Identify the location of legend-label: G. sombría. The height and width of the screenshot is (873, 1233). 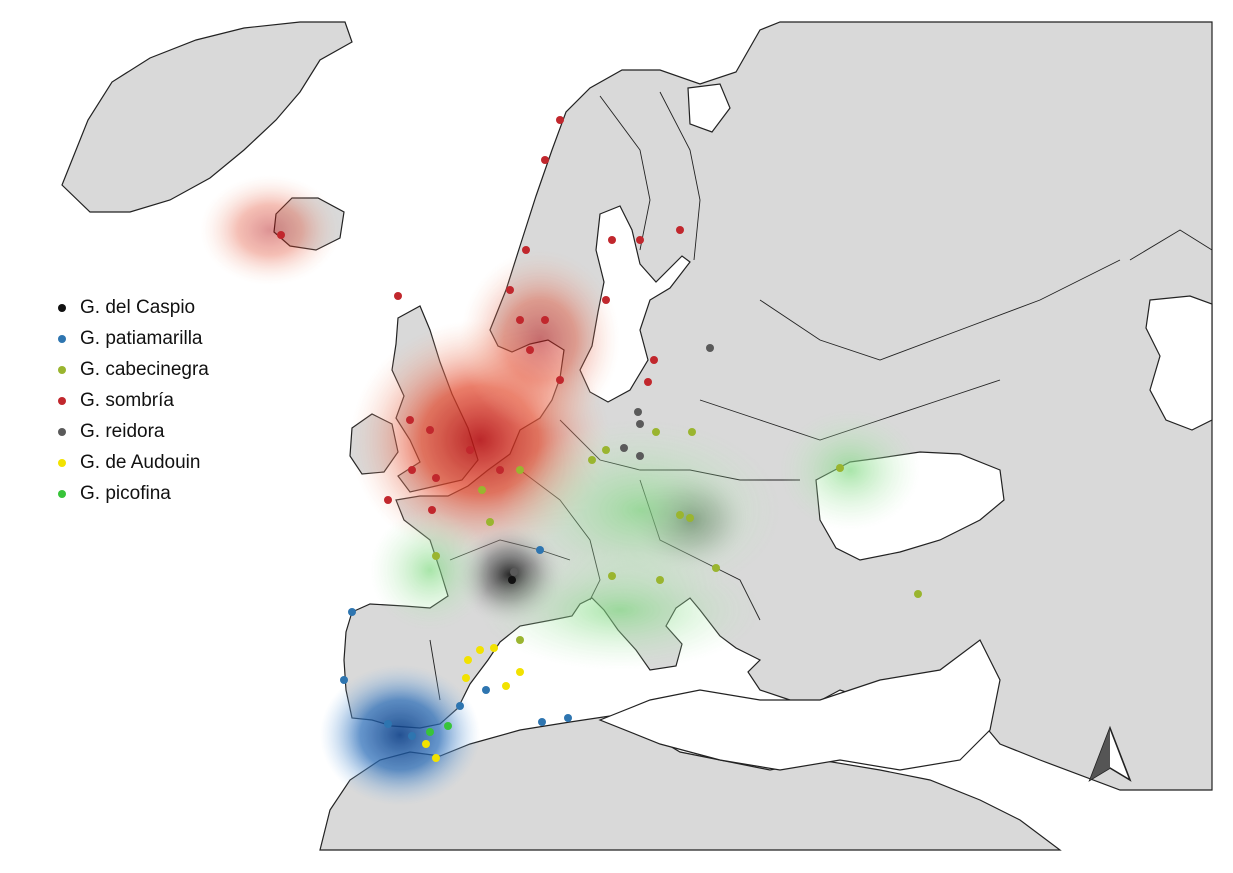
(127, 400).